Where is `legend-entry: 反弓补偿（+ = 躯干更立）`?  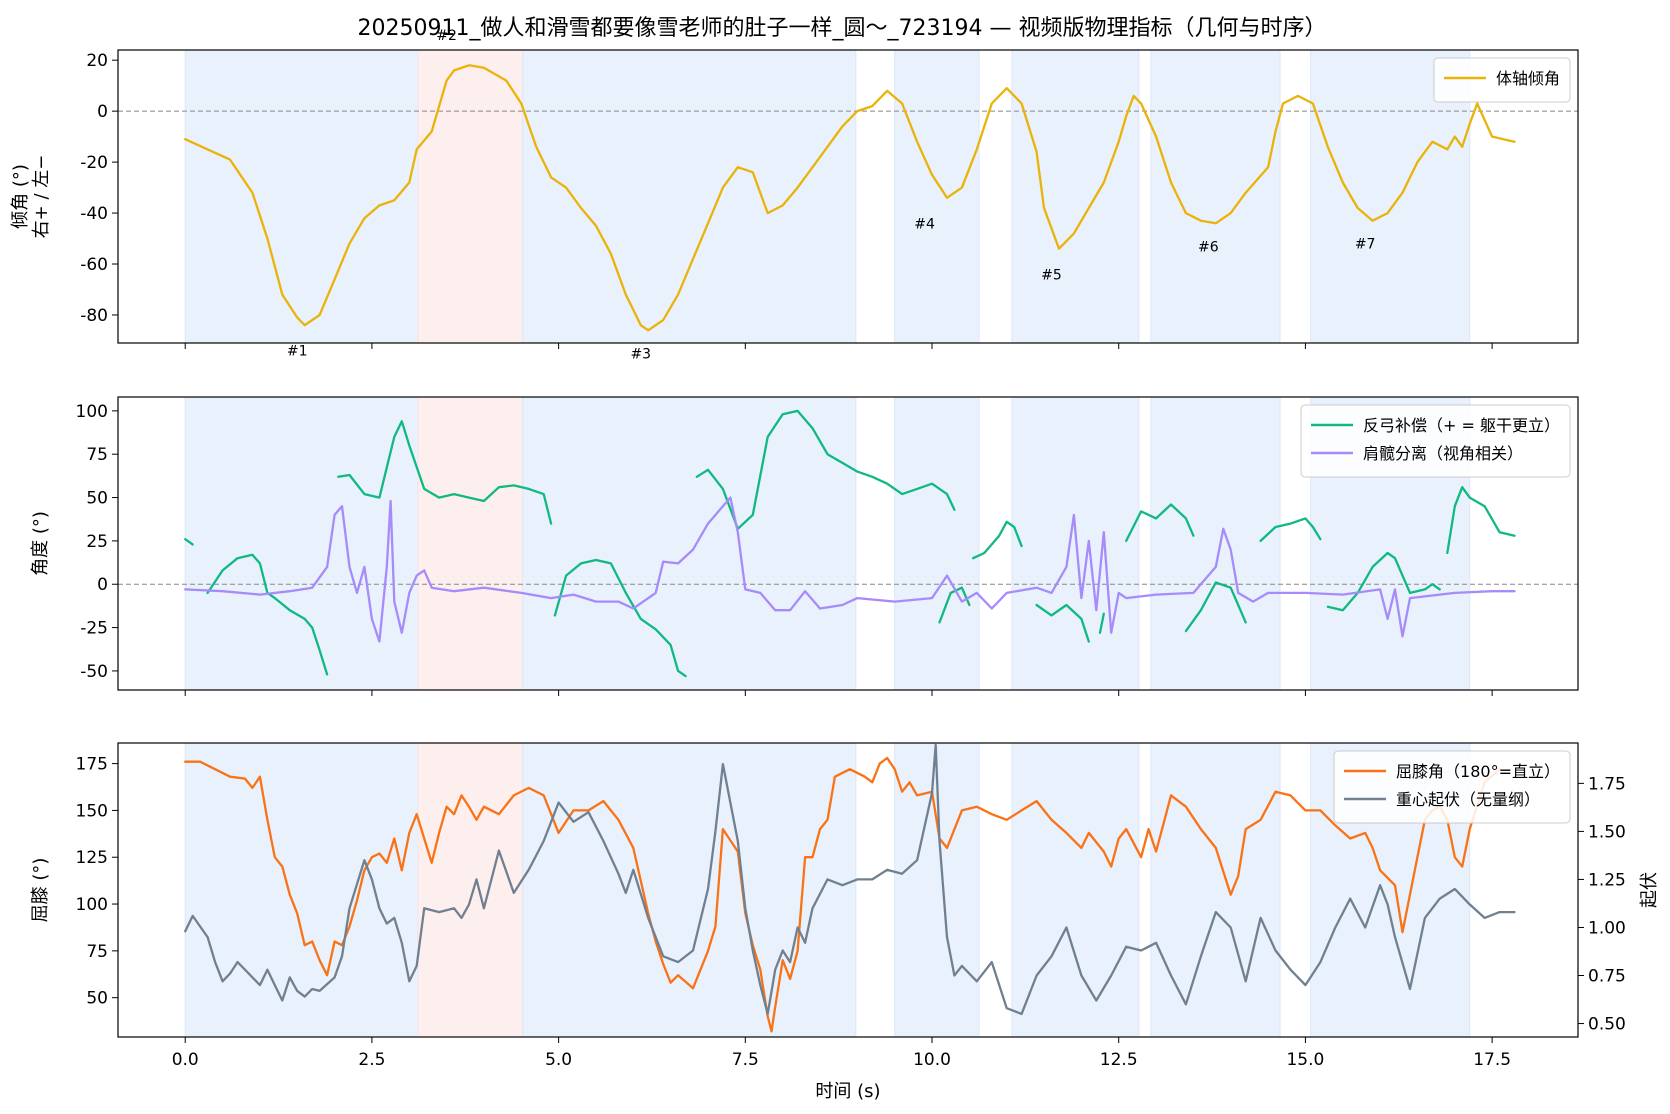
legend-entry: 反弓补偿（+ = 躯干更立） is located at coordinates (1461, 425).